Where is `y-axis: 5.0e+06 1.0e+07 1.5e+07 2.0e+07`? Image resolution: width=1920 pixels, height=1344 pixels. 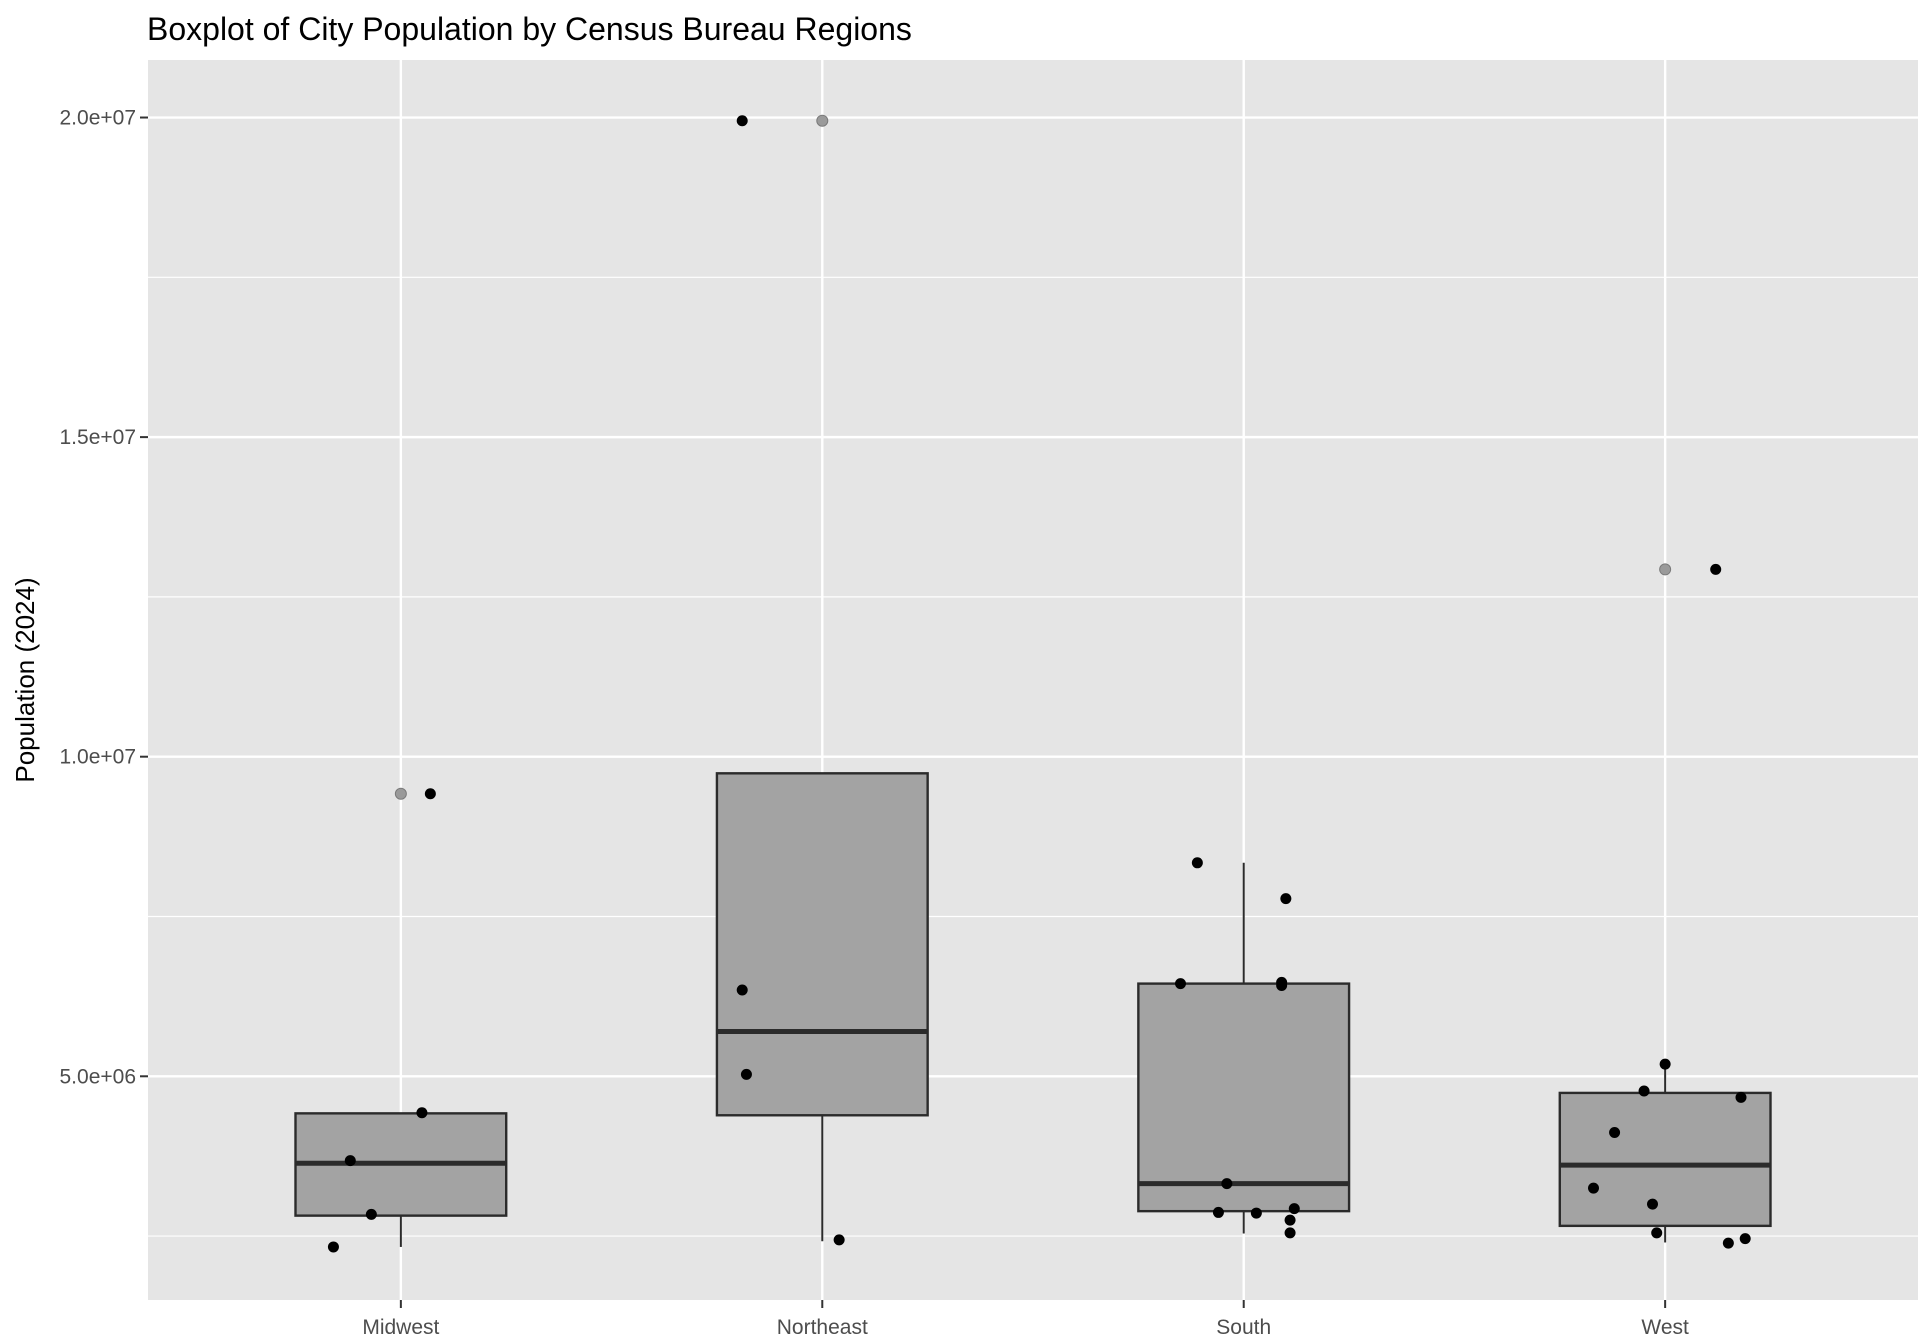
y-axis: 5.0e+06 1.0e+07 1.5e+07 2.0e+07 is located at coordinates (104, 597).